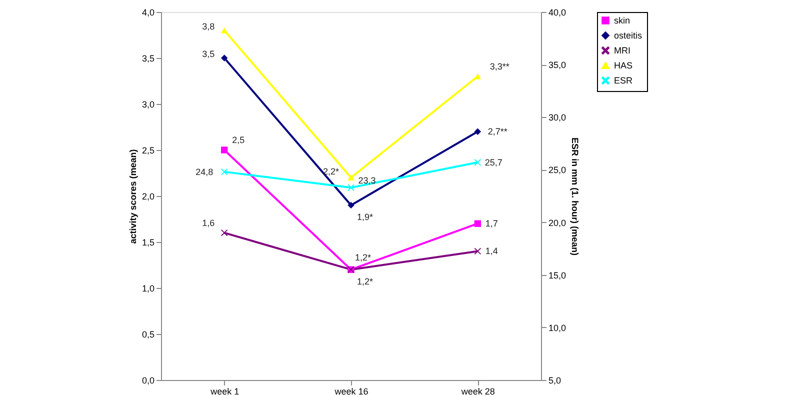 This screenshot has height=397, width=785. I want to click on y-tick-label: 0,0, so click(148, 381).